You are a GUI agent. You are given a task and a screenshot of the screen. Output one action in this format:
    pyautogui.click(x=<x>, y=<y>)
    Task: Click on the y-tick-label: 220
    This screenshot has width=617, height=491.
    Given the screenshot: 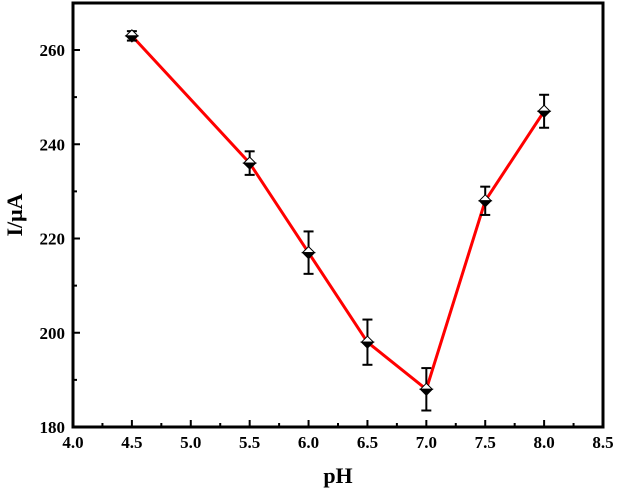 What is the action you would take?
    pyautogui.click(x=53, y=239)
    